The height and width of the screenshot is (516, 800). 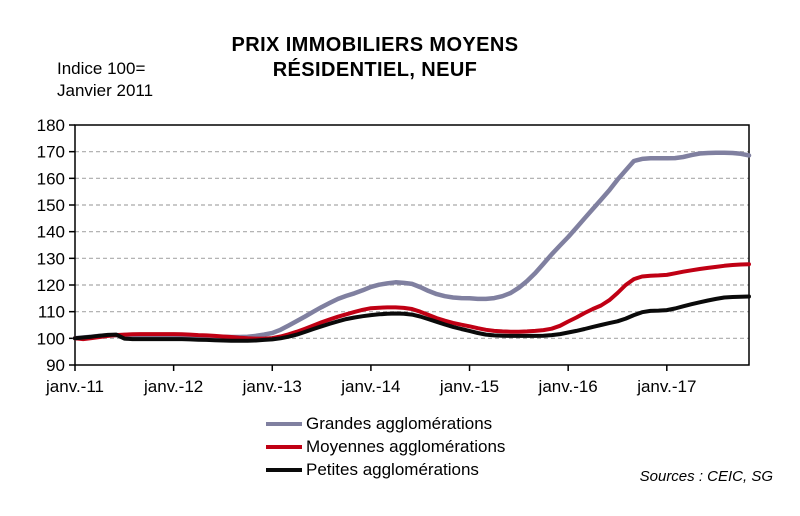 What do you see at coordinates (173, 386) in the screenshot?
I see `x-axis-label: janv.-12` at bounding box center [173, 386].